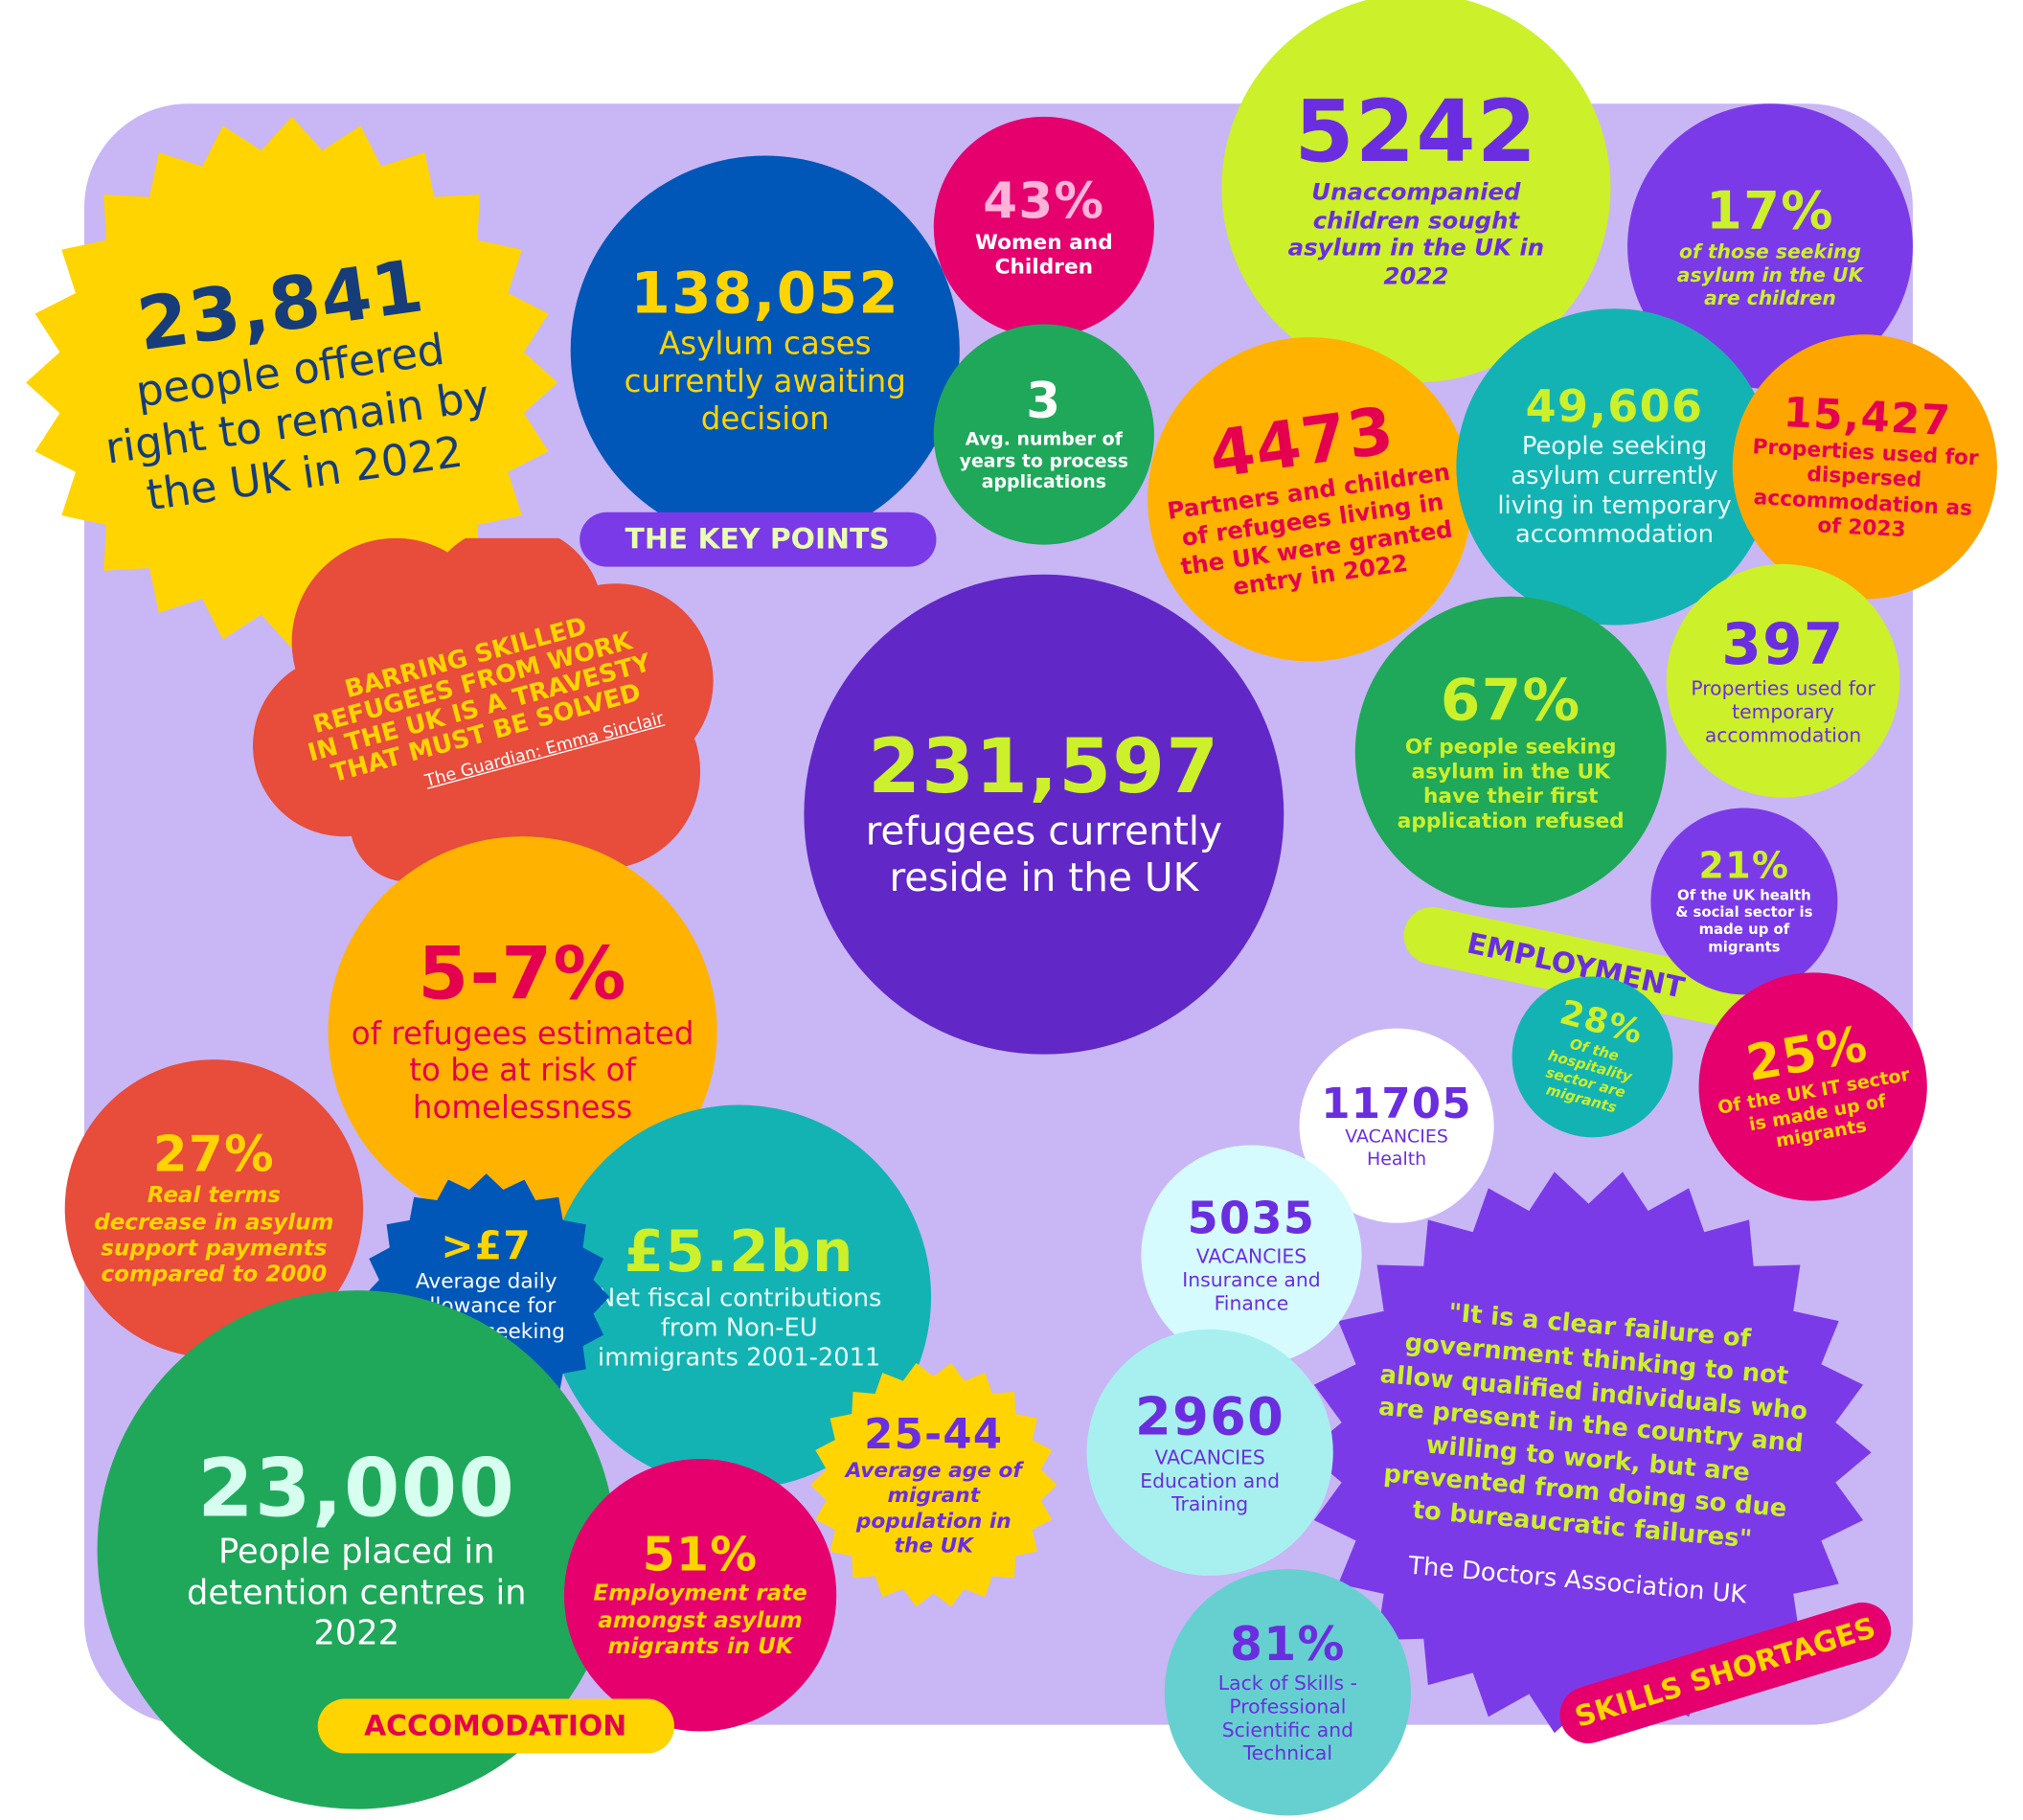  What do you see at coordinates (1396, 1103) in the screenshot?
I see `stat-value: 11705` at bounding box center [1396, 1103].